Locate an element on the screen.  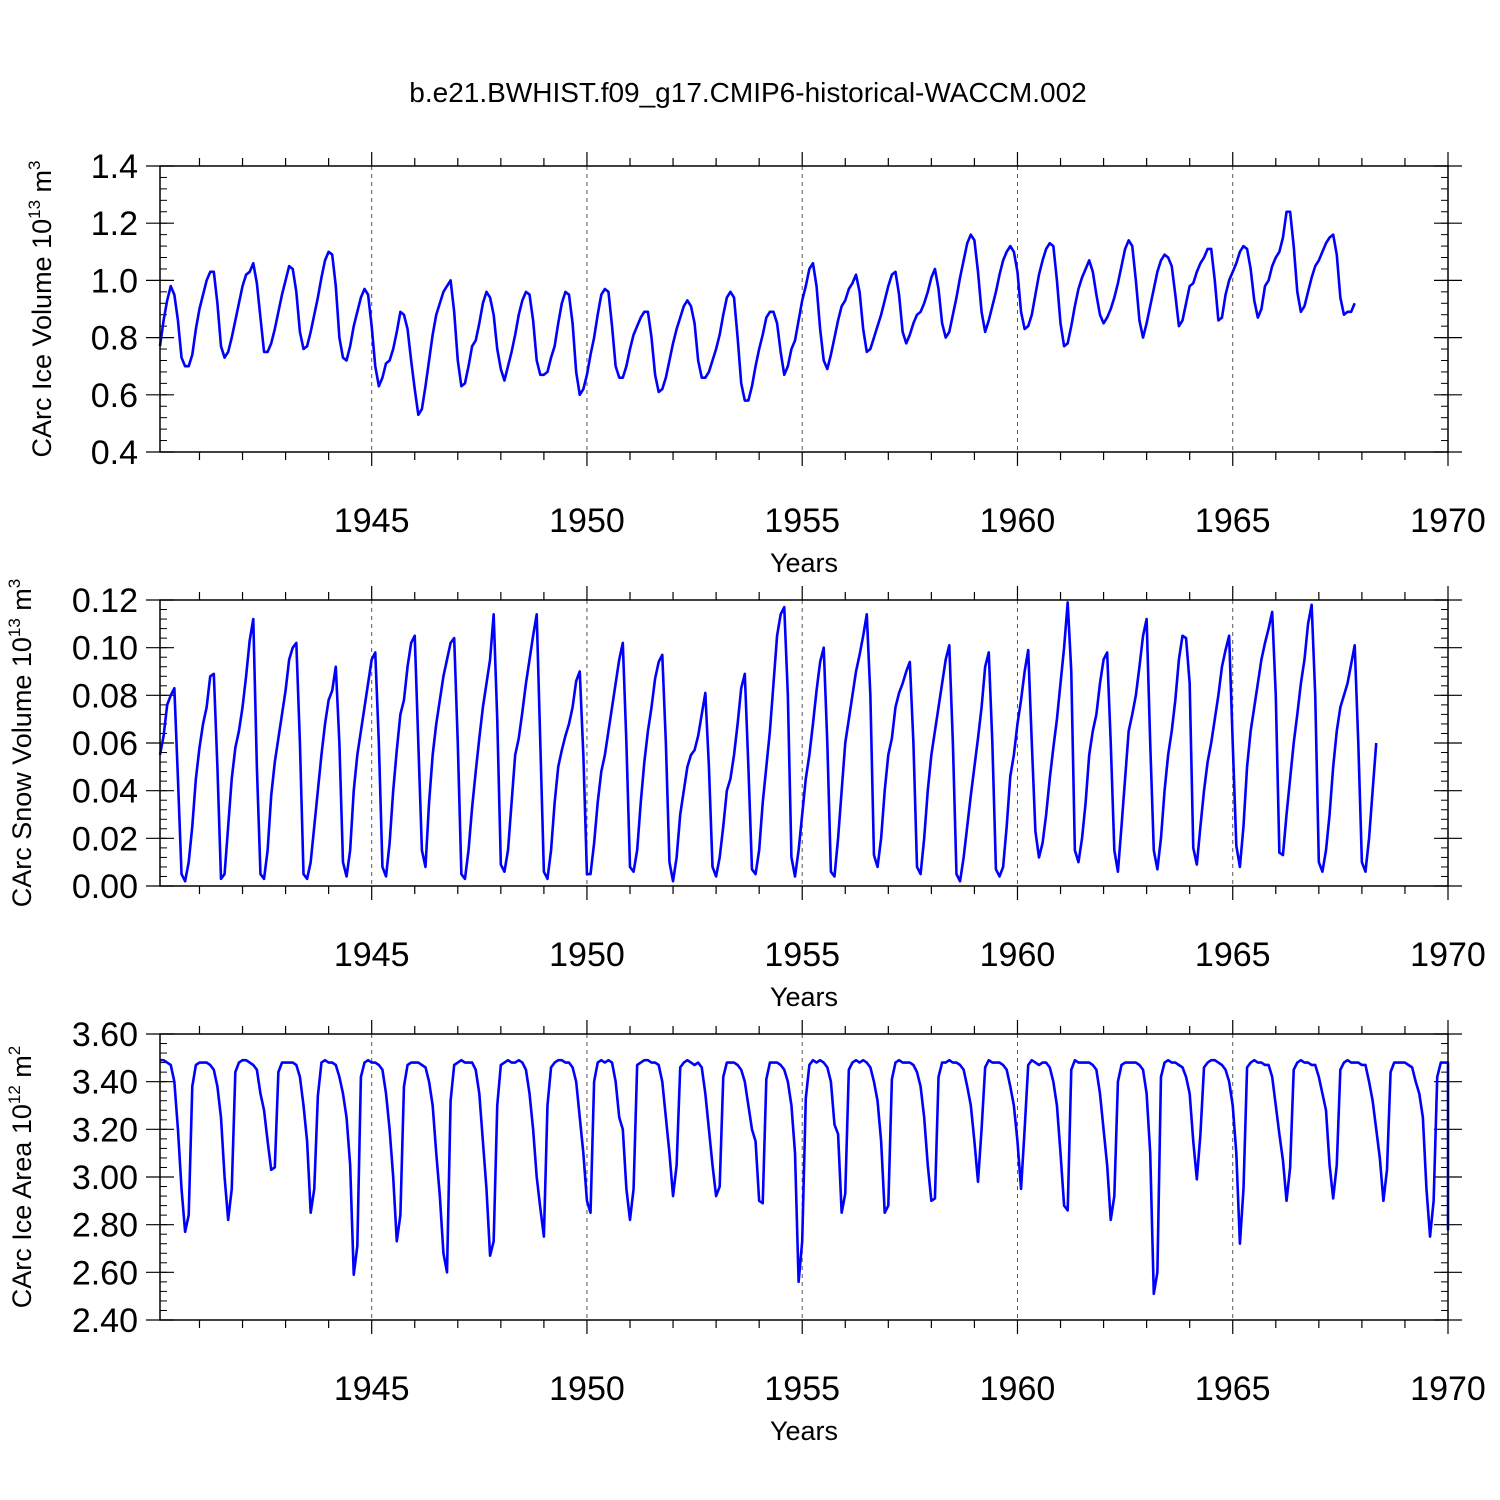
y-tick-label: 0.6 is located at coordinates (114, 396).